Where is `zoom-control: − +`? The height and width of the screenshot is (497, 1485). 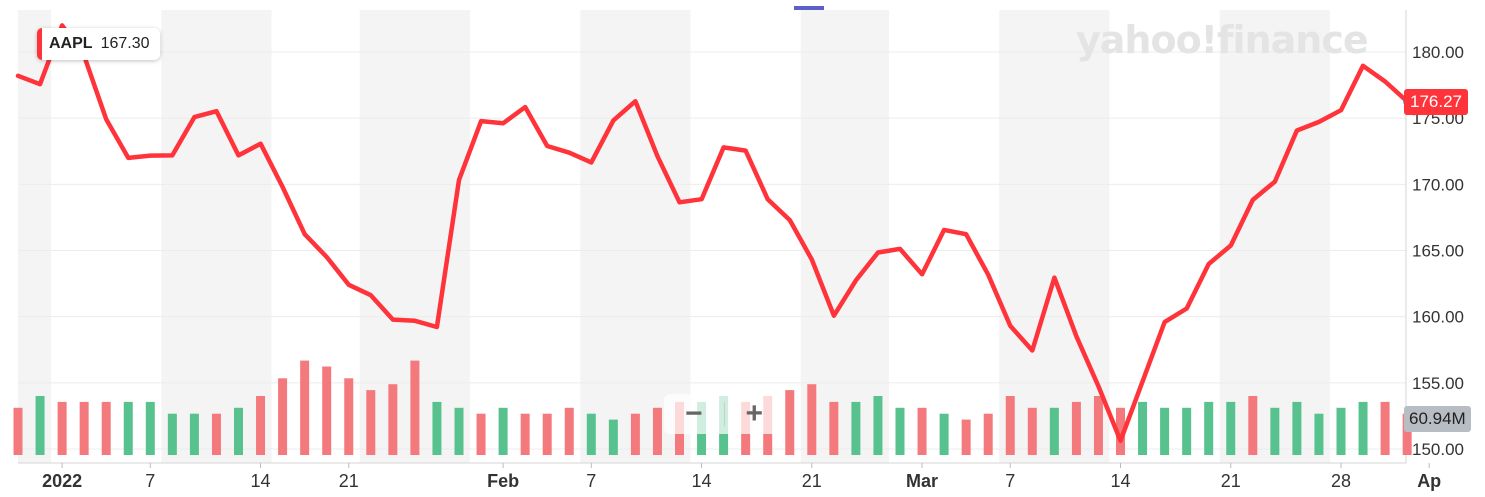
zoom-control: − + is located at coordinates (724, 414).